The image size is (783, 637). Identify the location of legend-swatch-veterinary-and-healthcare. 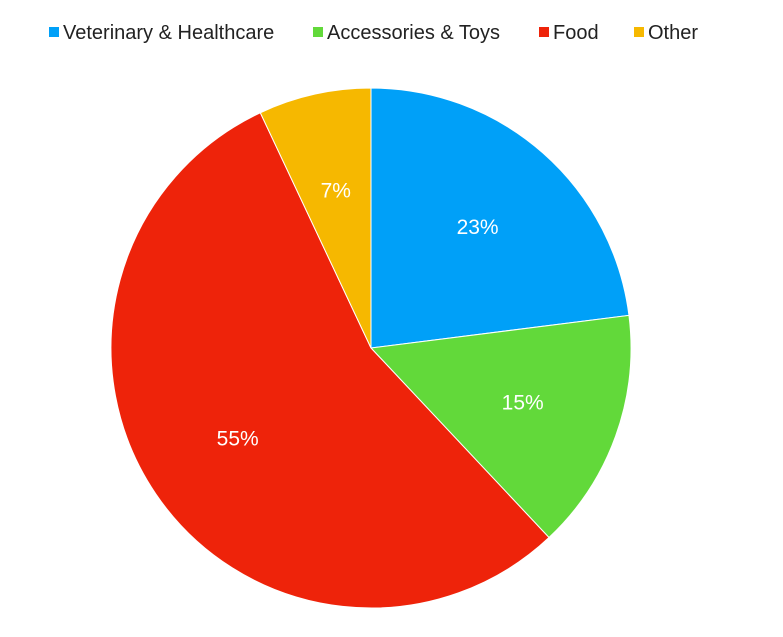
(54, 32).